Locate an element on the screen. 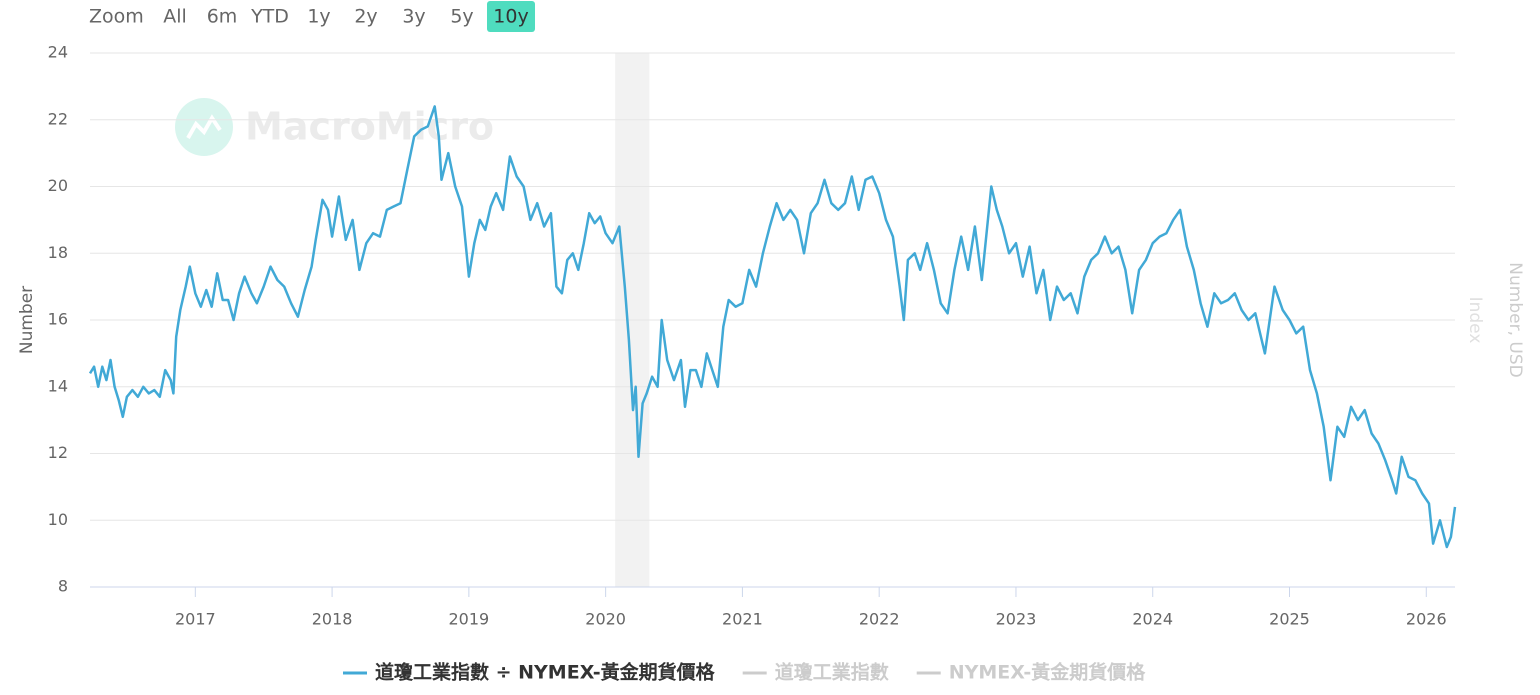 This screenshot has height=695, width=1540. y-tick-label: 16 is located at coordinates (58, 319).